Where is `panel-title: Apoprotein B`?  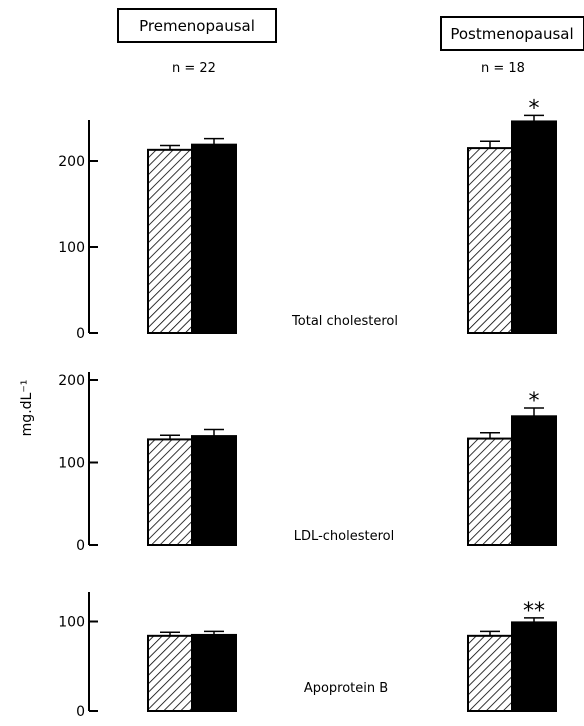
panel-title: Apoprotein B is located at coordinates (346, 688).